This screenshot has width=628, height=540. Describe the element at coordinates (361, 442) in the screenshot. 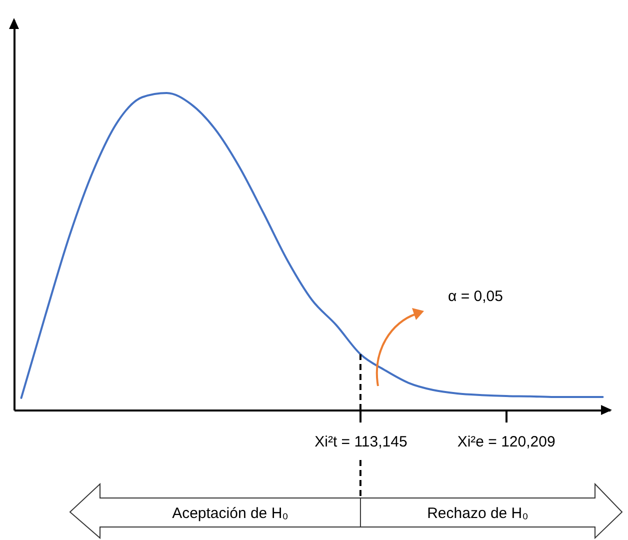

I see `x-tick-label: Xi²t = 113,145` at that location.